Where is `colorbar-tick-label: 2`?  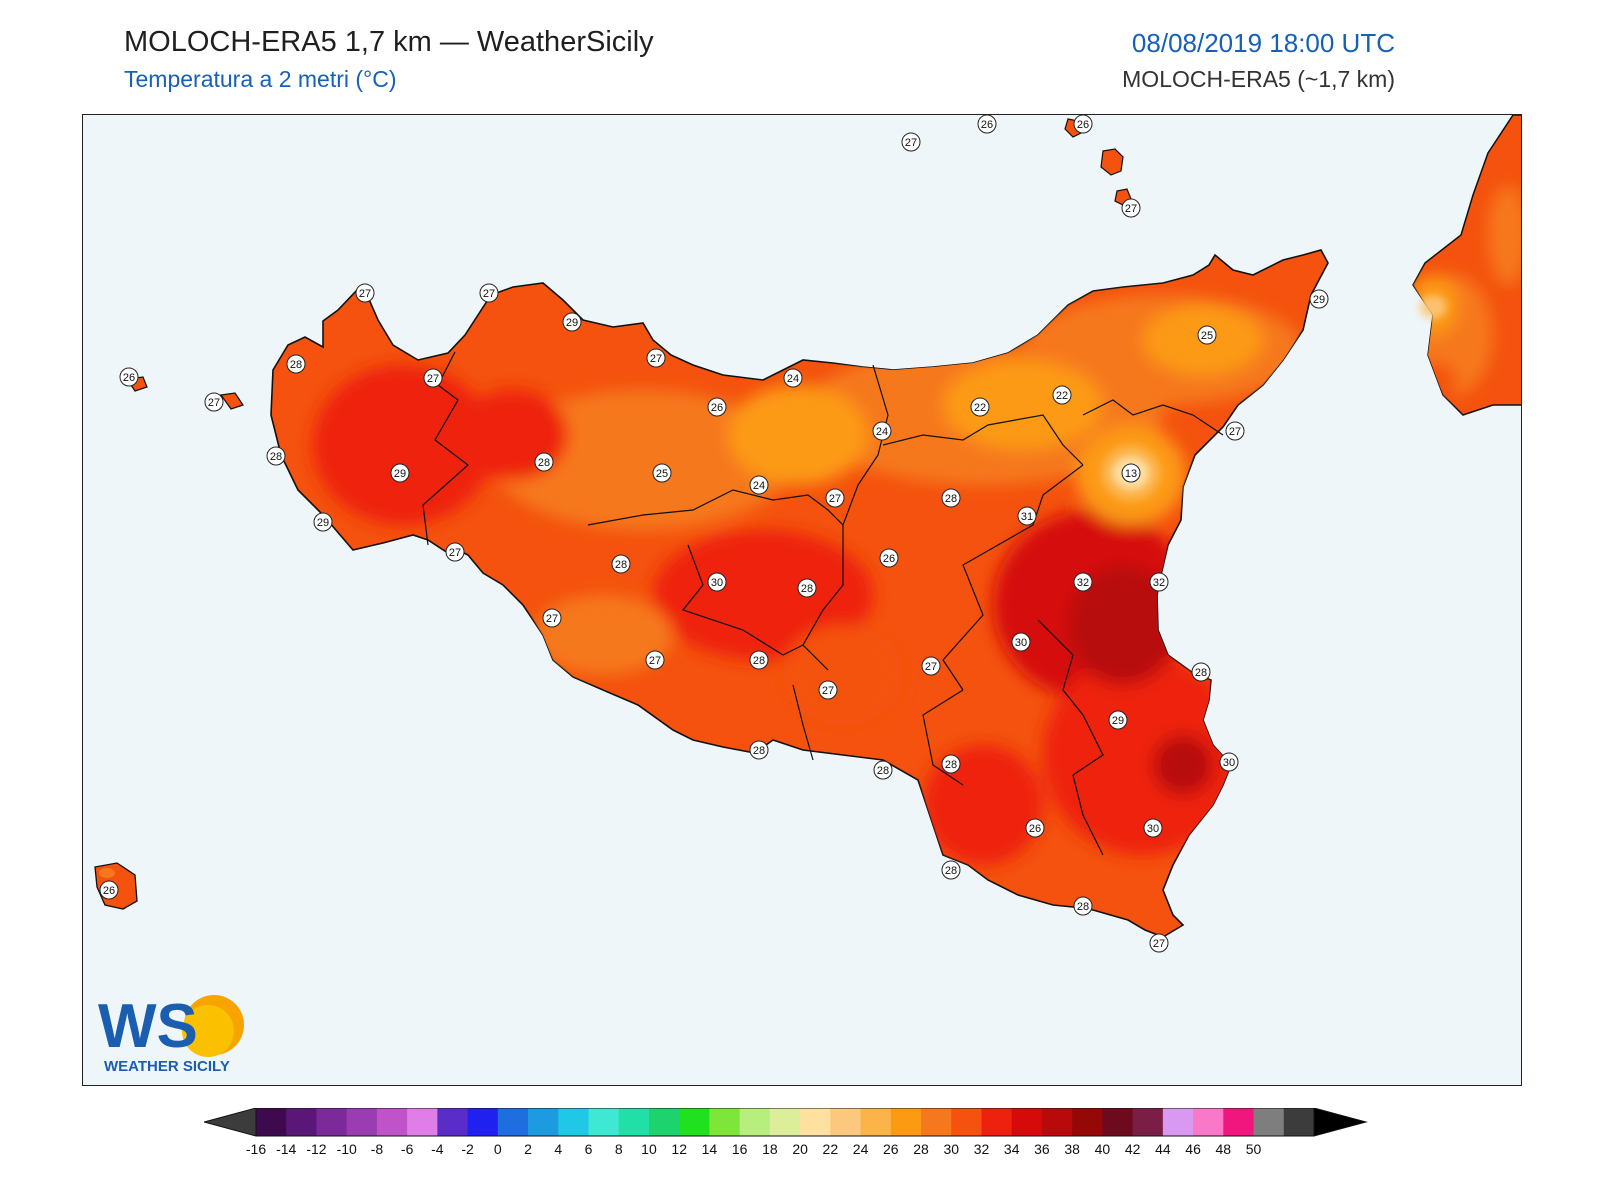 colorbar-tick-label: 2 is located at coordinates (528, 1149).